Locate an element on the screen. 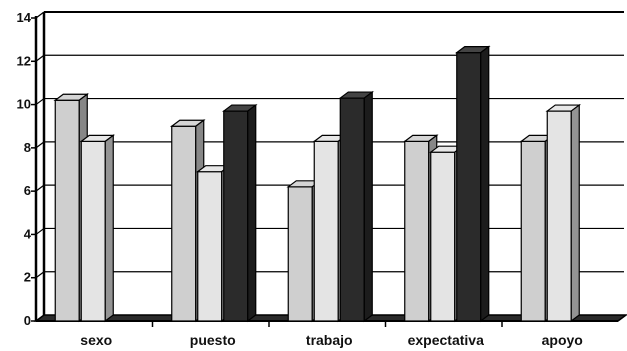  category-label: trabajo is located at coordinates (329, 340).